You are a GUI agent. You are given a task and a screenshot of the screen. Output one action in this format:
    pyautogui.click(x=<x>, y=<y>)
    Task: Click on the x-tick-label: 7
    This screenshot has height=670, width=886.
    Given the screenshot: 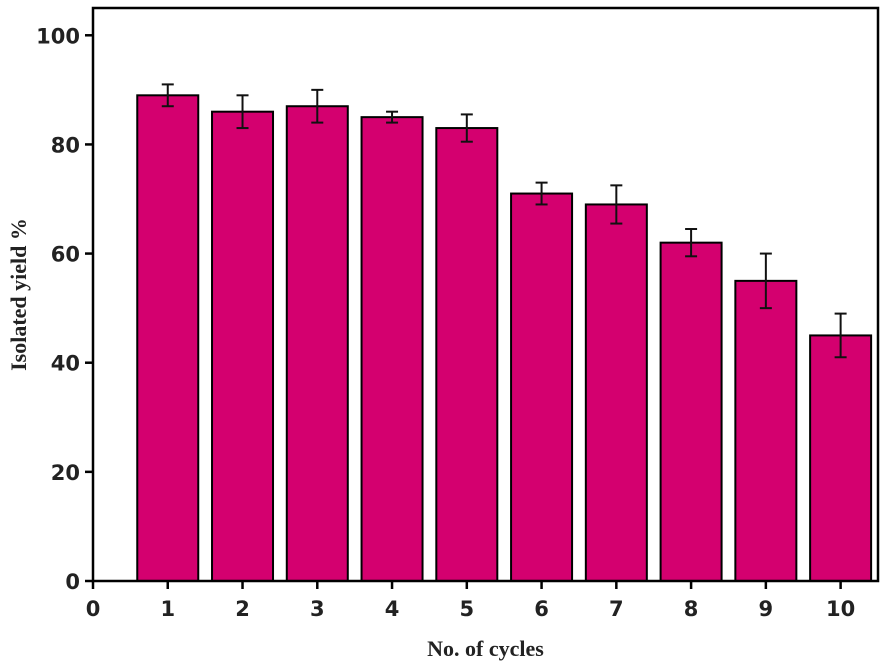 What is the action you would take?
    pyautogui.click(x=616, y=609)
    